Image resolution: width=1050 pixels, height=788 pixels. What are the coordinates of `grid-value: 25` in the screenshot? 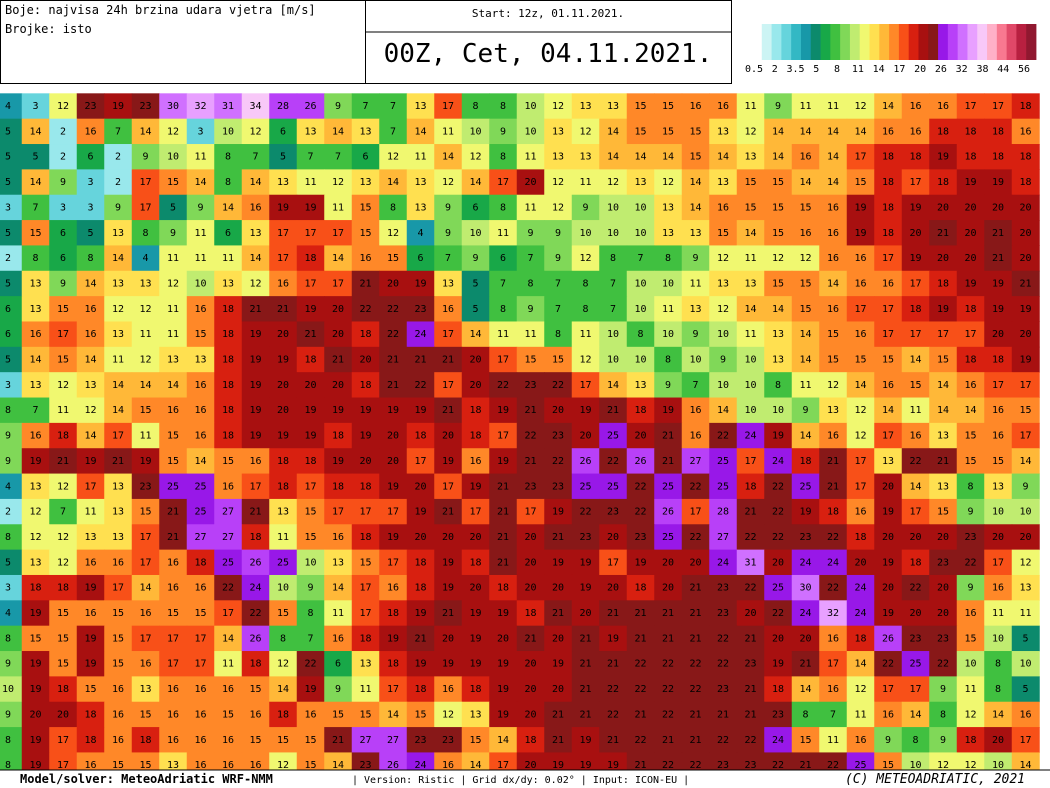 It's located at (860, 765).